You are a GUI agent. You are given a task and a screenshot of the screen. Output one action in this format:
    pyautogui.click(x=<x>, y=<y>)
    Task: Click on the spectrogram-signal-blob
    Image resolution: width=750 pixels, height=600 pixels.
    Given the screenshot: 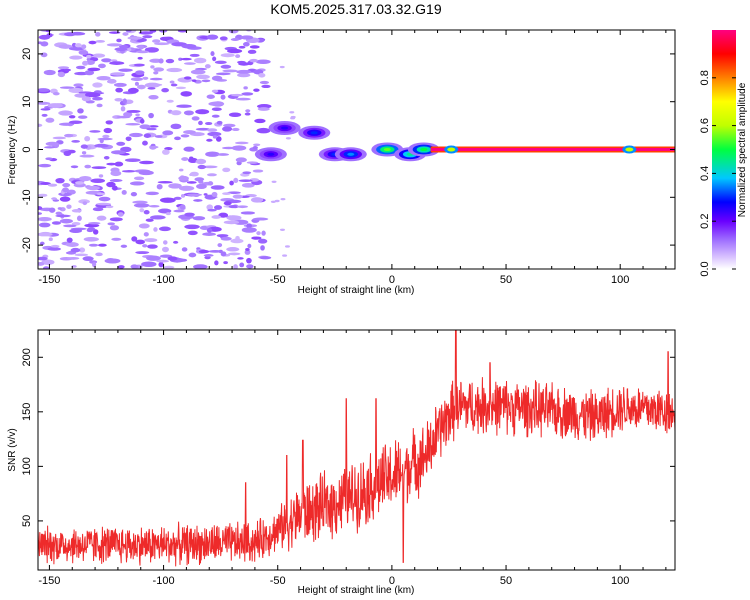 What is the action you would take?
    pyautogui.click(x=424, y=149)
    